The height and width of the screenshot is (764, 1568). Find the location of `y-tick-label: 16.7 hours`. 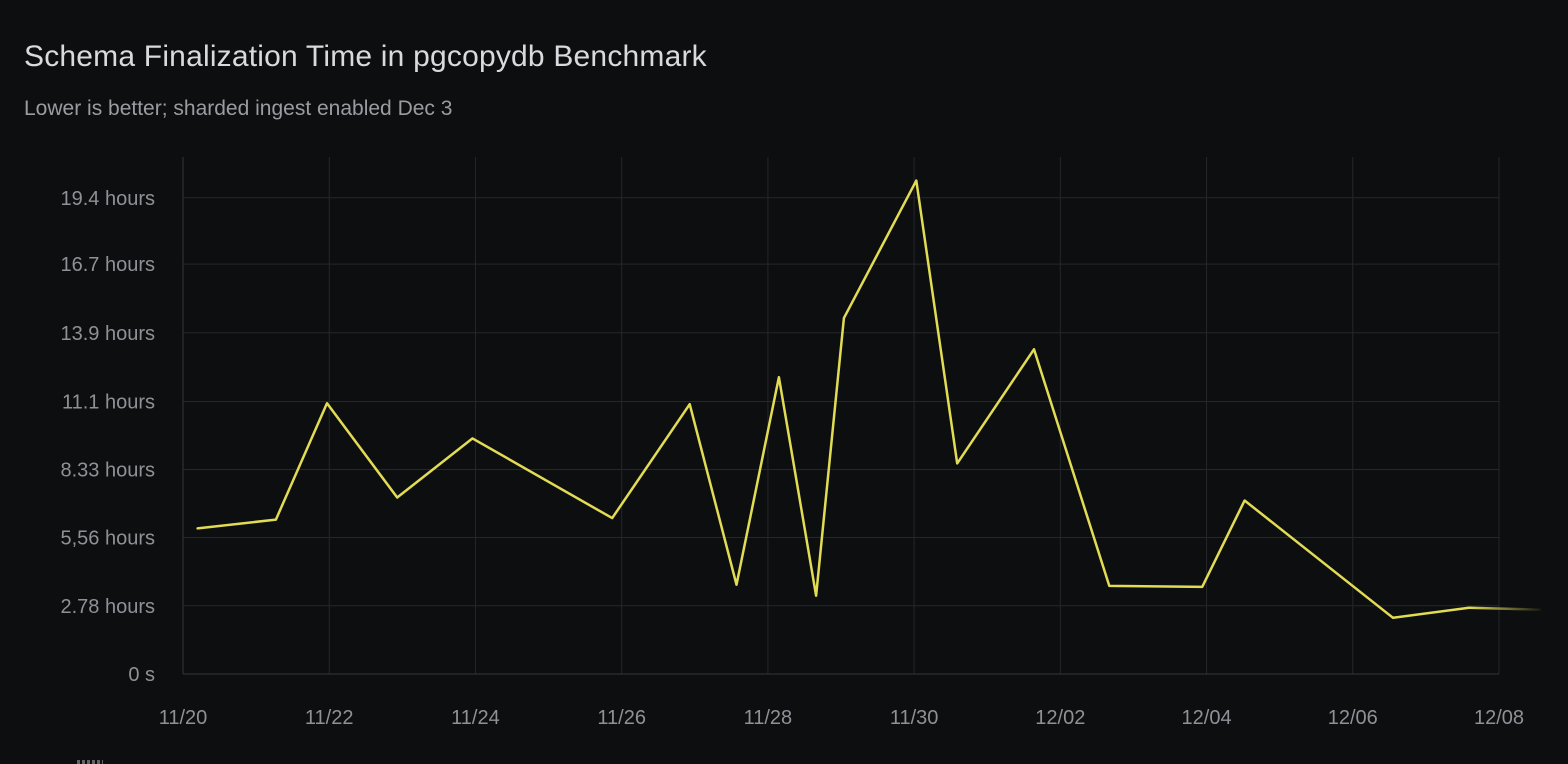

y-tick-label: 16.7 hours is located at coordinates (107, 265).